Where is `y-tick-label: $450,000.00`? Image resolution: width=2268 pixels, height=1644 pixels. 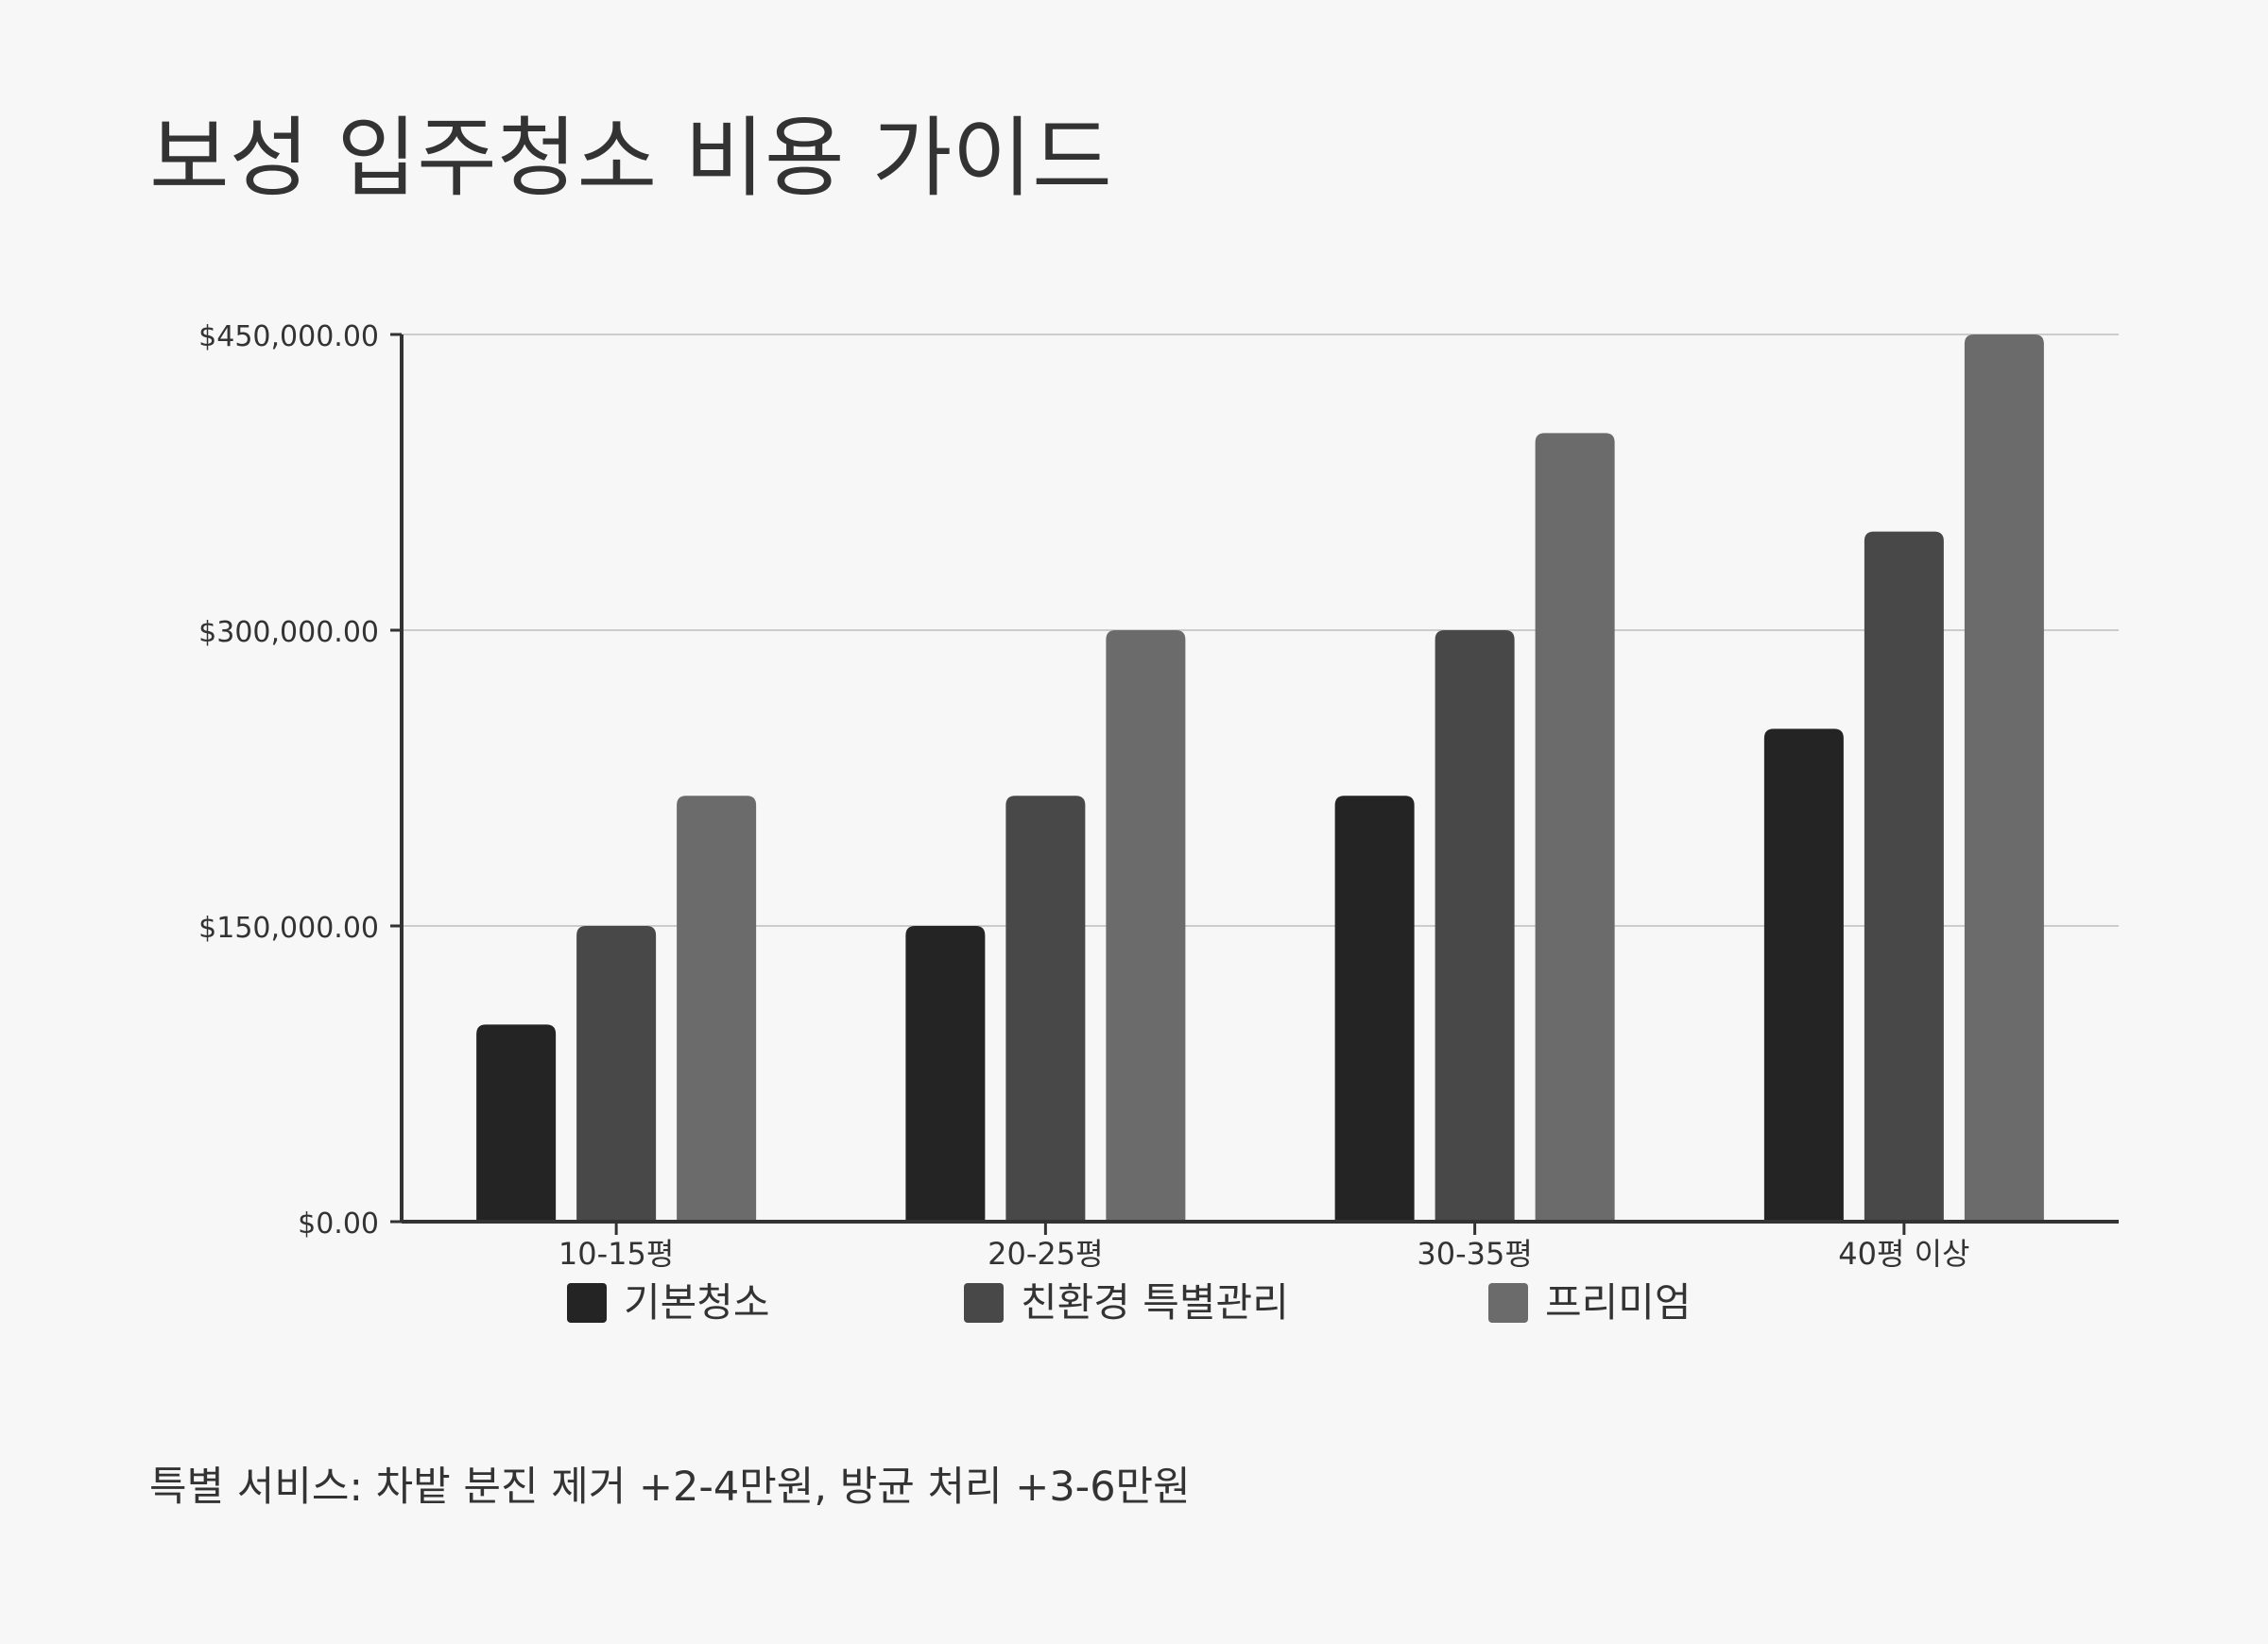
y-tick-label: $450,000.00 is located at coordinates (288, 336).